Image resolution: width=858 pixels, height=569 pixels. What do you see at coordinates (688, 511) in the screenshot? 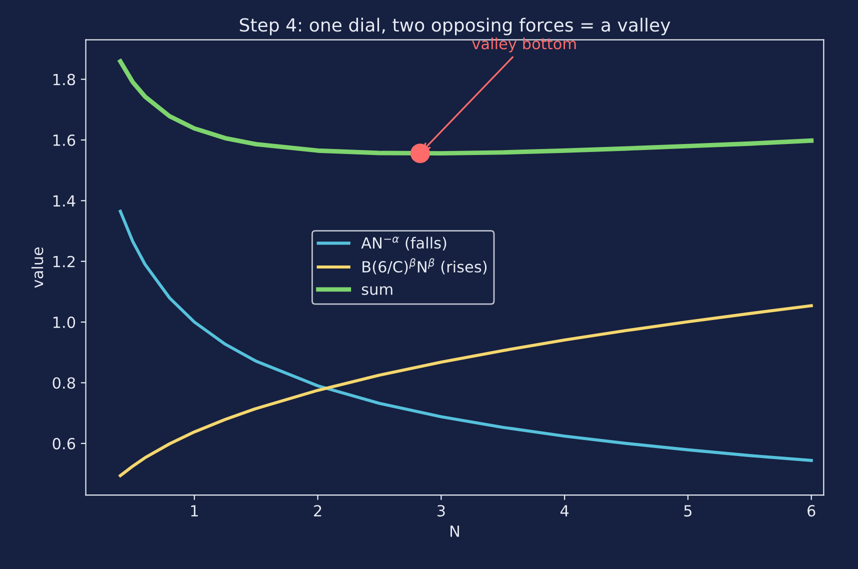
I see `x-tick-label: 5` at bounding box center [688, 511].